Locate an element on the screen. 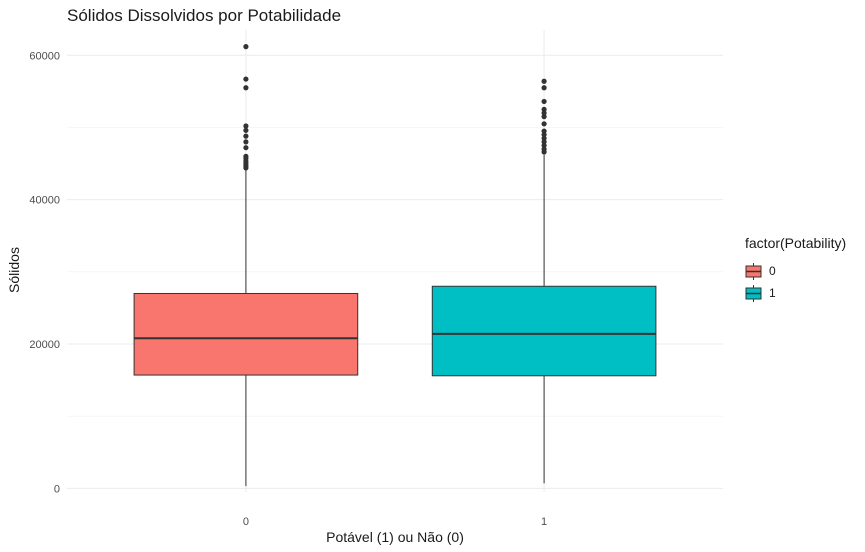 This screenshot has height=552, width=865. x-tick-label: 0 is located at coordinates (246, 522).